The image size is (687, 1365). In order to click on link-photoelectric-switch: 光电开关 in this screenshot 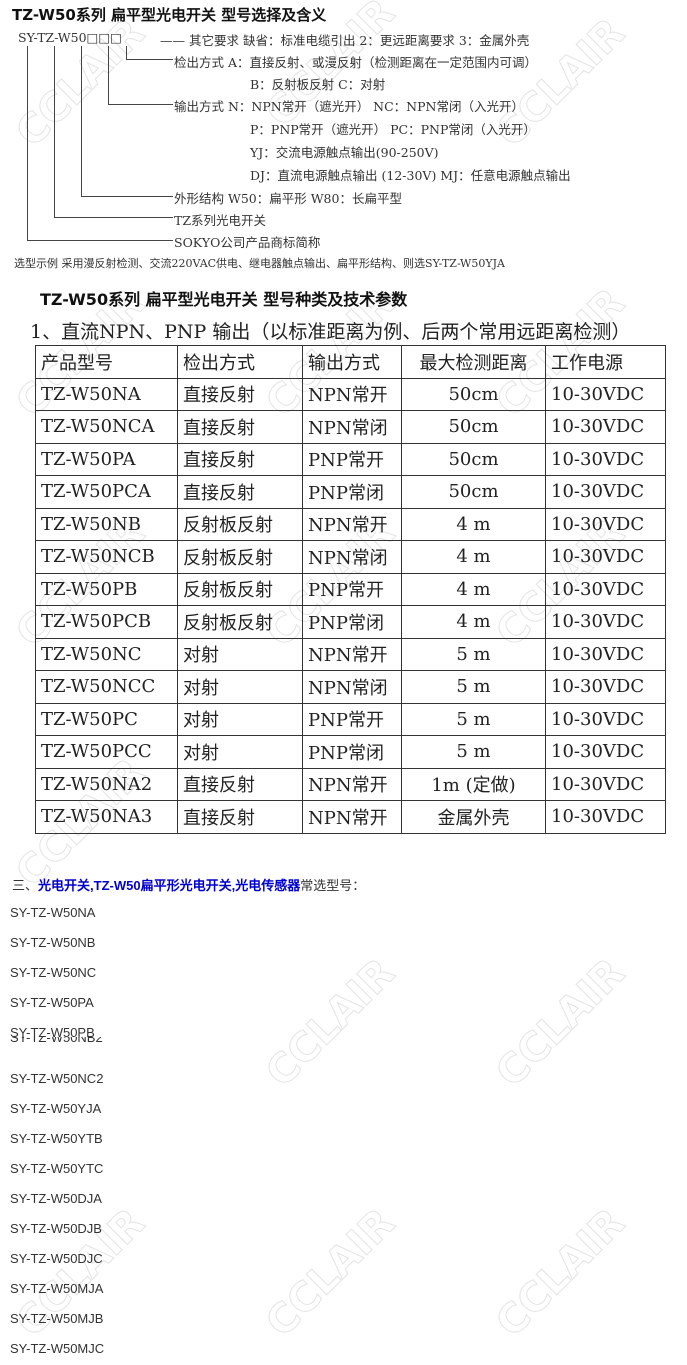, I will do `click(64, 885)`.